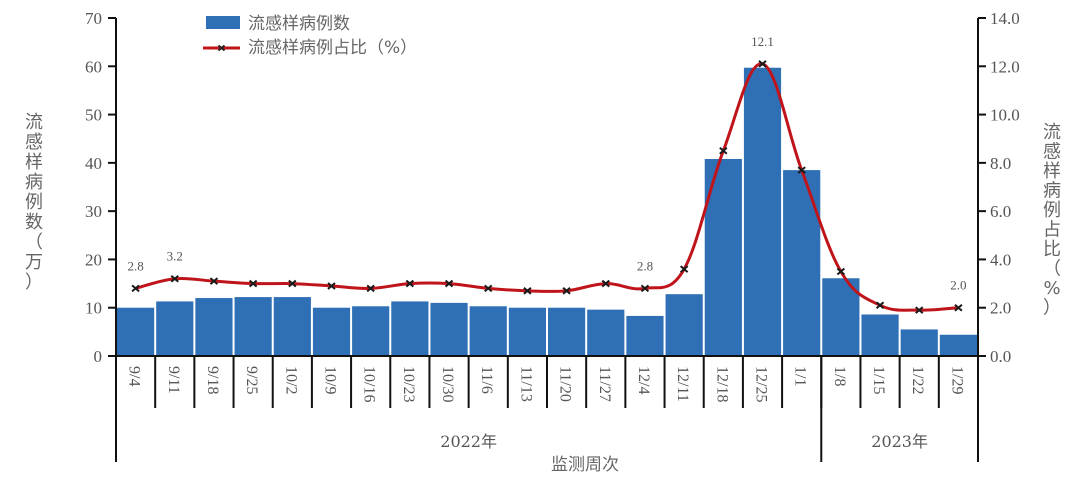 This screenshot has height=495, width=1080. I want to click on right-tick-label: 12.0, so click(1005, 66).